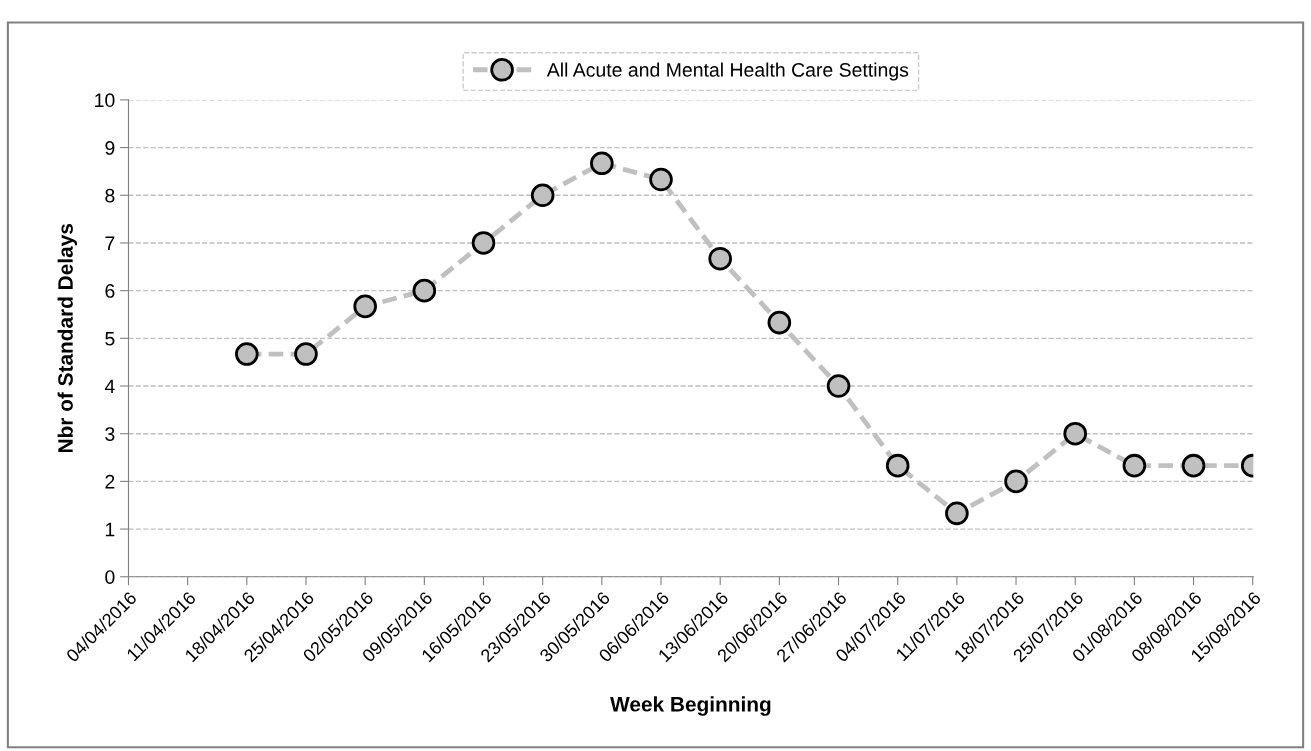 The width and height of the screenshot is (1311, 751). I want to click on y-tick-label: 1, so click(110, 529).